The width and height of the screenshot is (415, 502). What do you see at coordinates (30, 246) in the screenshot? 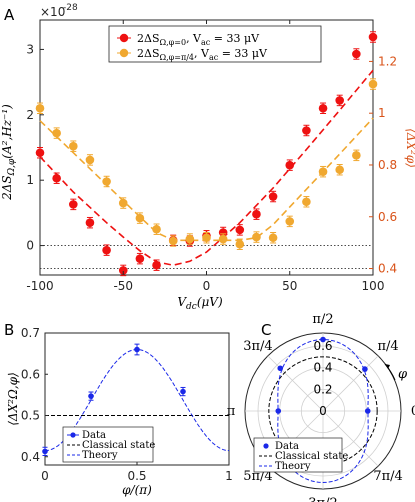
I see `y-tick-label-a-0: 0` at bounding box center [30, 246].